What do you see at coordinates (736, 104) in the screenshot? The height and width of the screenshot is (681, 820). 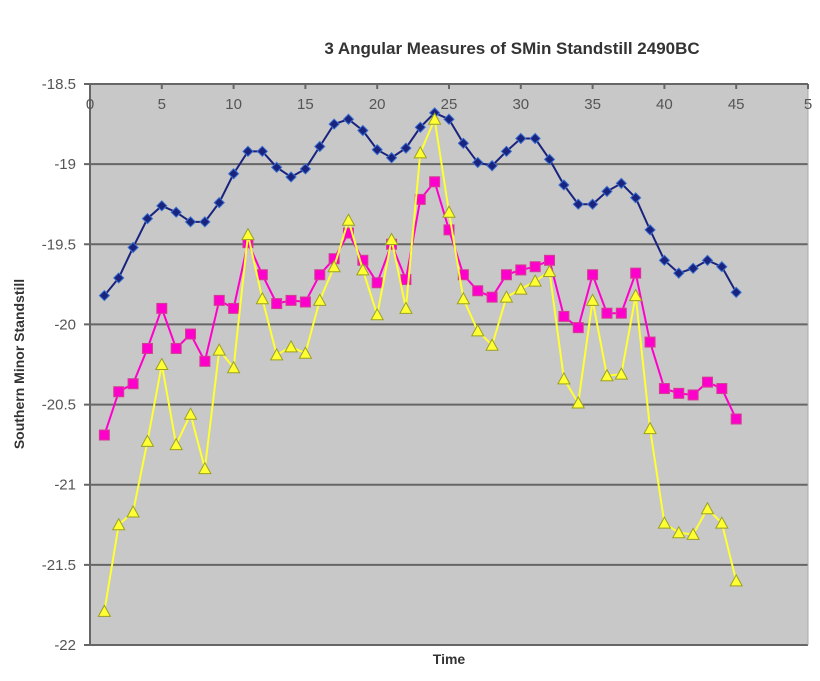 I see `x-tick-label: 45` at bounding box center [736, 104].